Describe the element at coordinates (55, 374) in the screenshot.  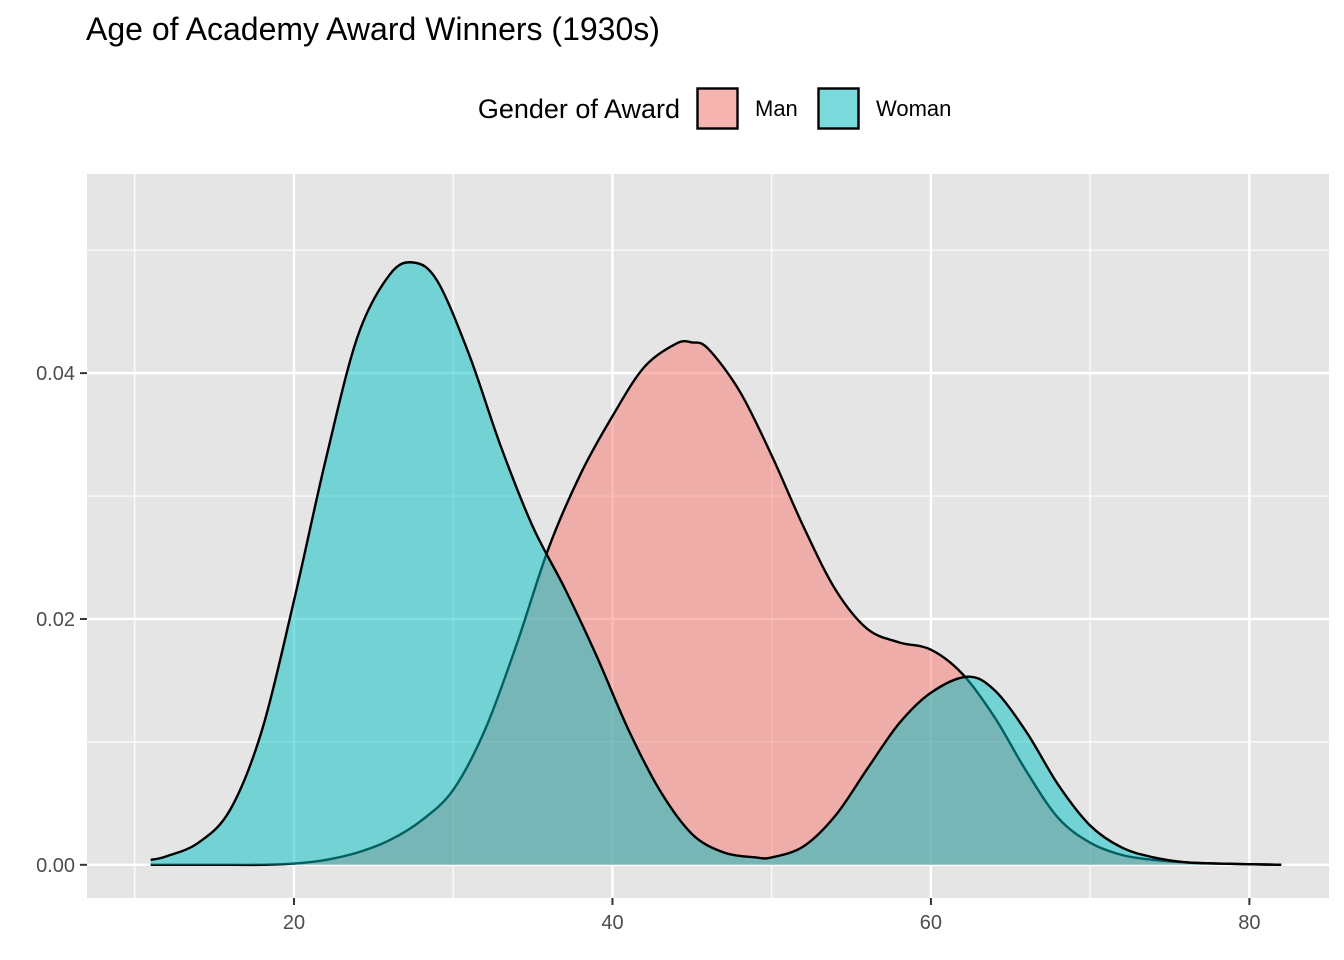
I see `y-tick-label-0-04: 0.04` at that location.